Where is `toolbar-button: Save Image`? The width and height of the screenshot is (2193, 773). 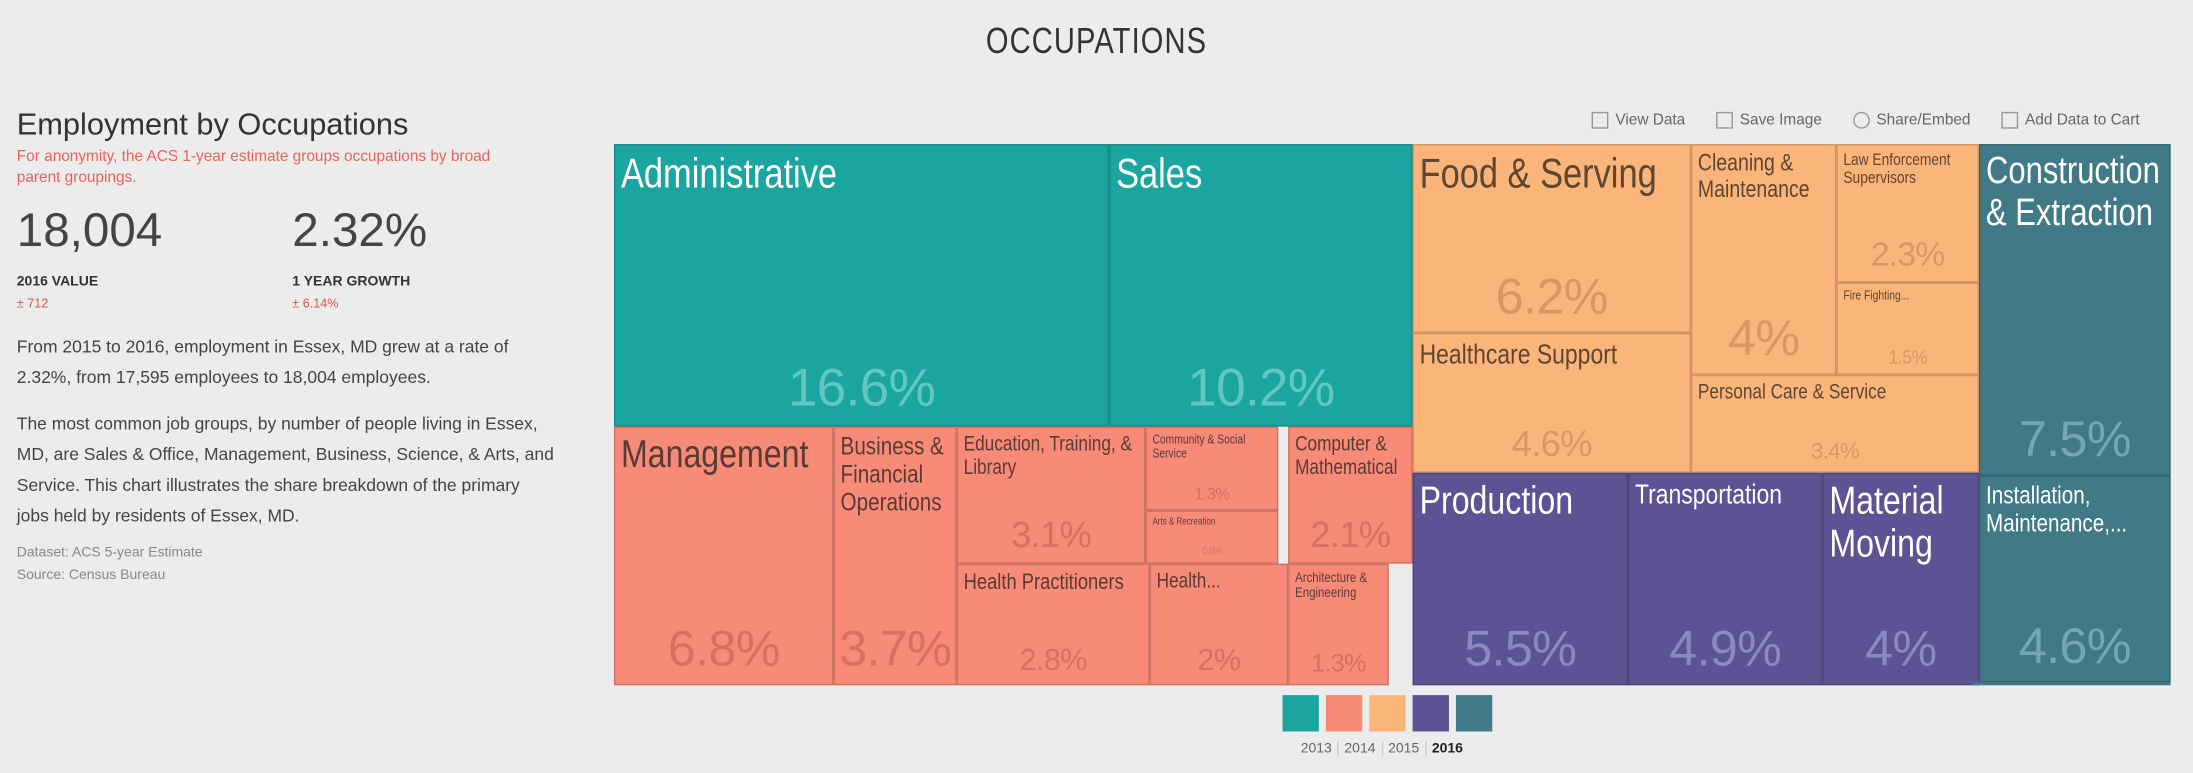 toolbar-button: Save Image is located at coordinates (1768, 120).